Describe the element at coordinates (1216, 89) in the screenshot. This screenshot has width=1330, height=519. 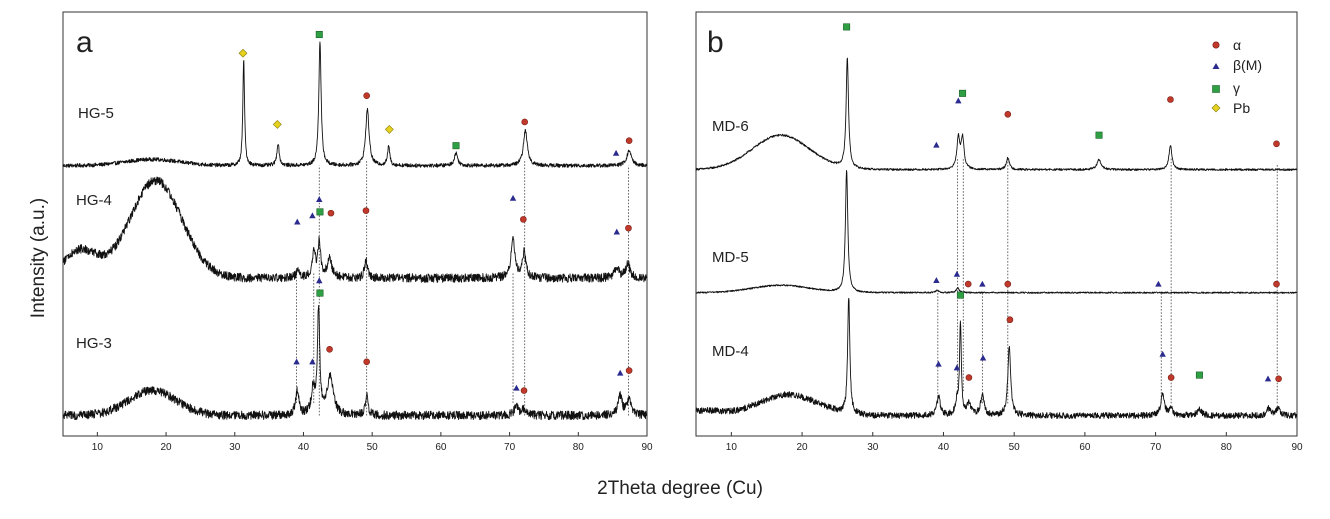
I see `legend-gamma-icon` at that location.